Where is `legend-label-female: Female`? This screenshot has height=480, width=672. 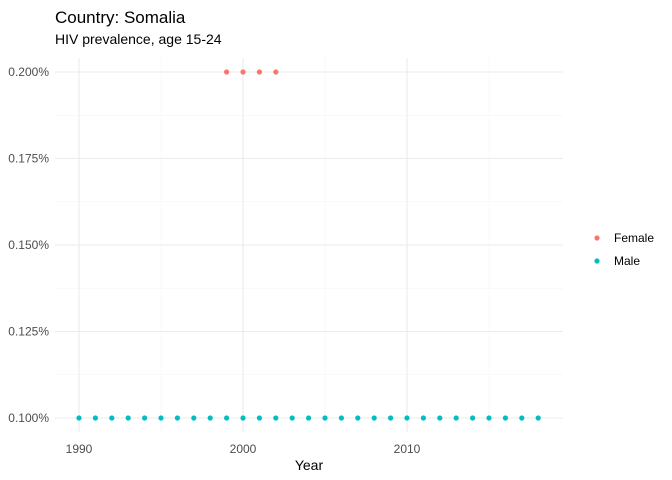
legend-label-female: Female is located at coordinates (634, 238).